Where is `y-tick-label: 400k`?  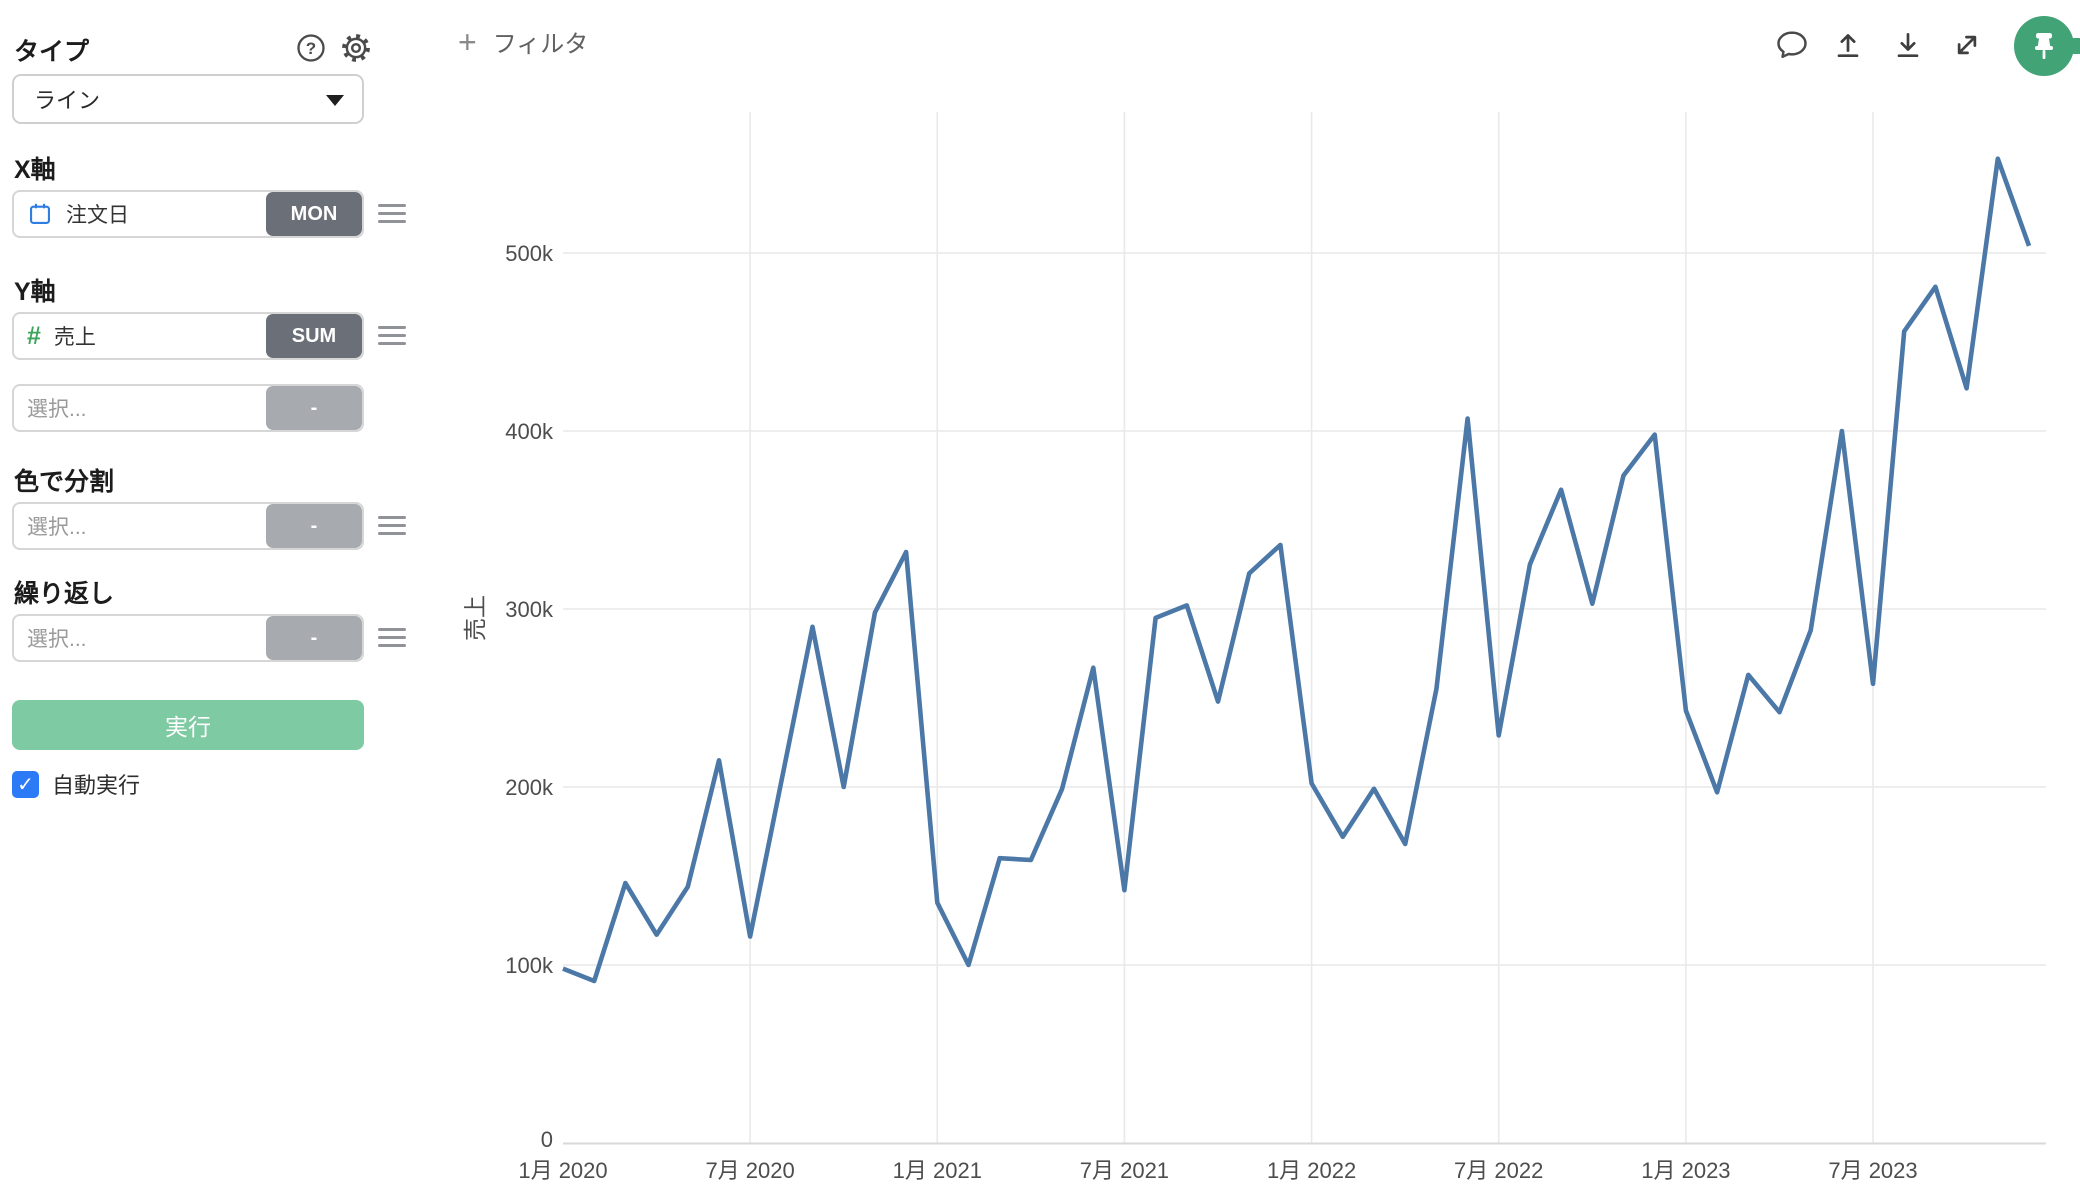
y-tick-label: 400k is located at coordinates (529, 431).